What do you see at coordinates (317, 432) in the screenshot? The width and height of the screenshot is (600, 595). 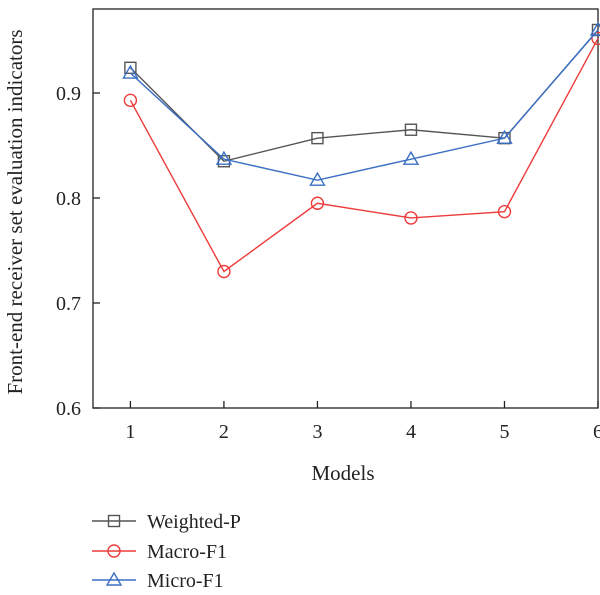 I see `x-tick-label: 3` at bounding box center [317, 432].